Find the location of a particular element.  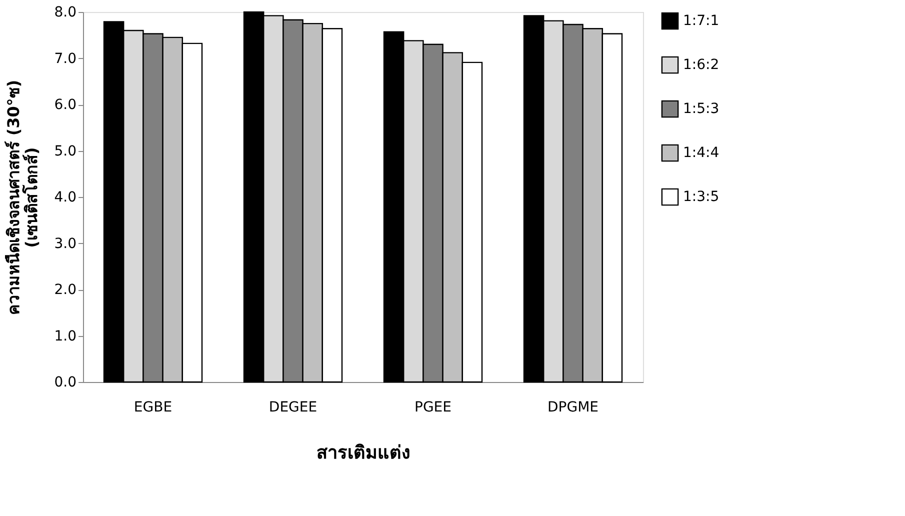

y-tick-label: 1.0 is located at coordinates (65, 336).